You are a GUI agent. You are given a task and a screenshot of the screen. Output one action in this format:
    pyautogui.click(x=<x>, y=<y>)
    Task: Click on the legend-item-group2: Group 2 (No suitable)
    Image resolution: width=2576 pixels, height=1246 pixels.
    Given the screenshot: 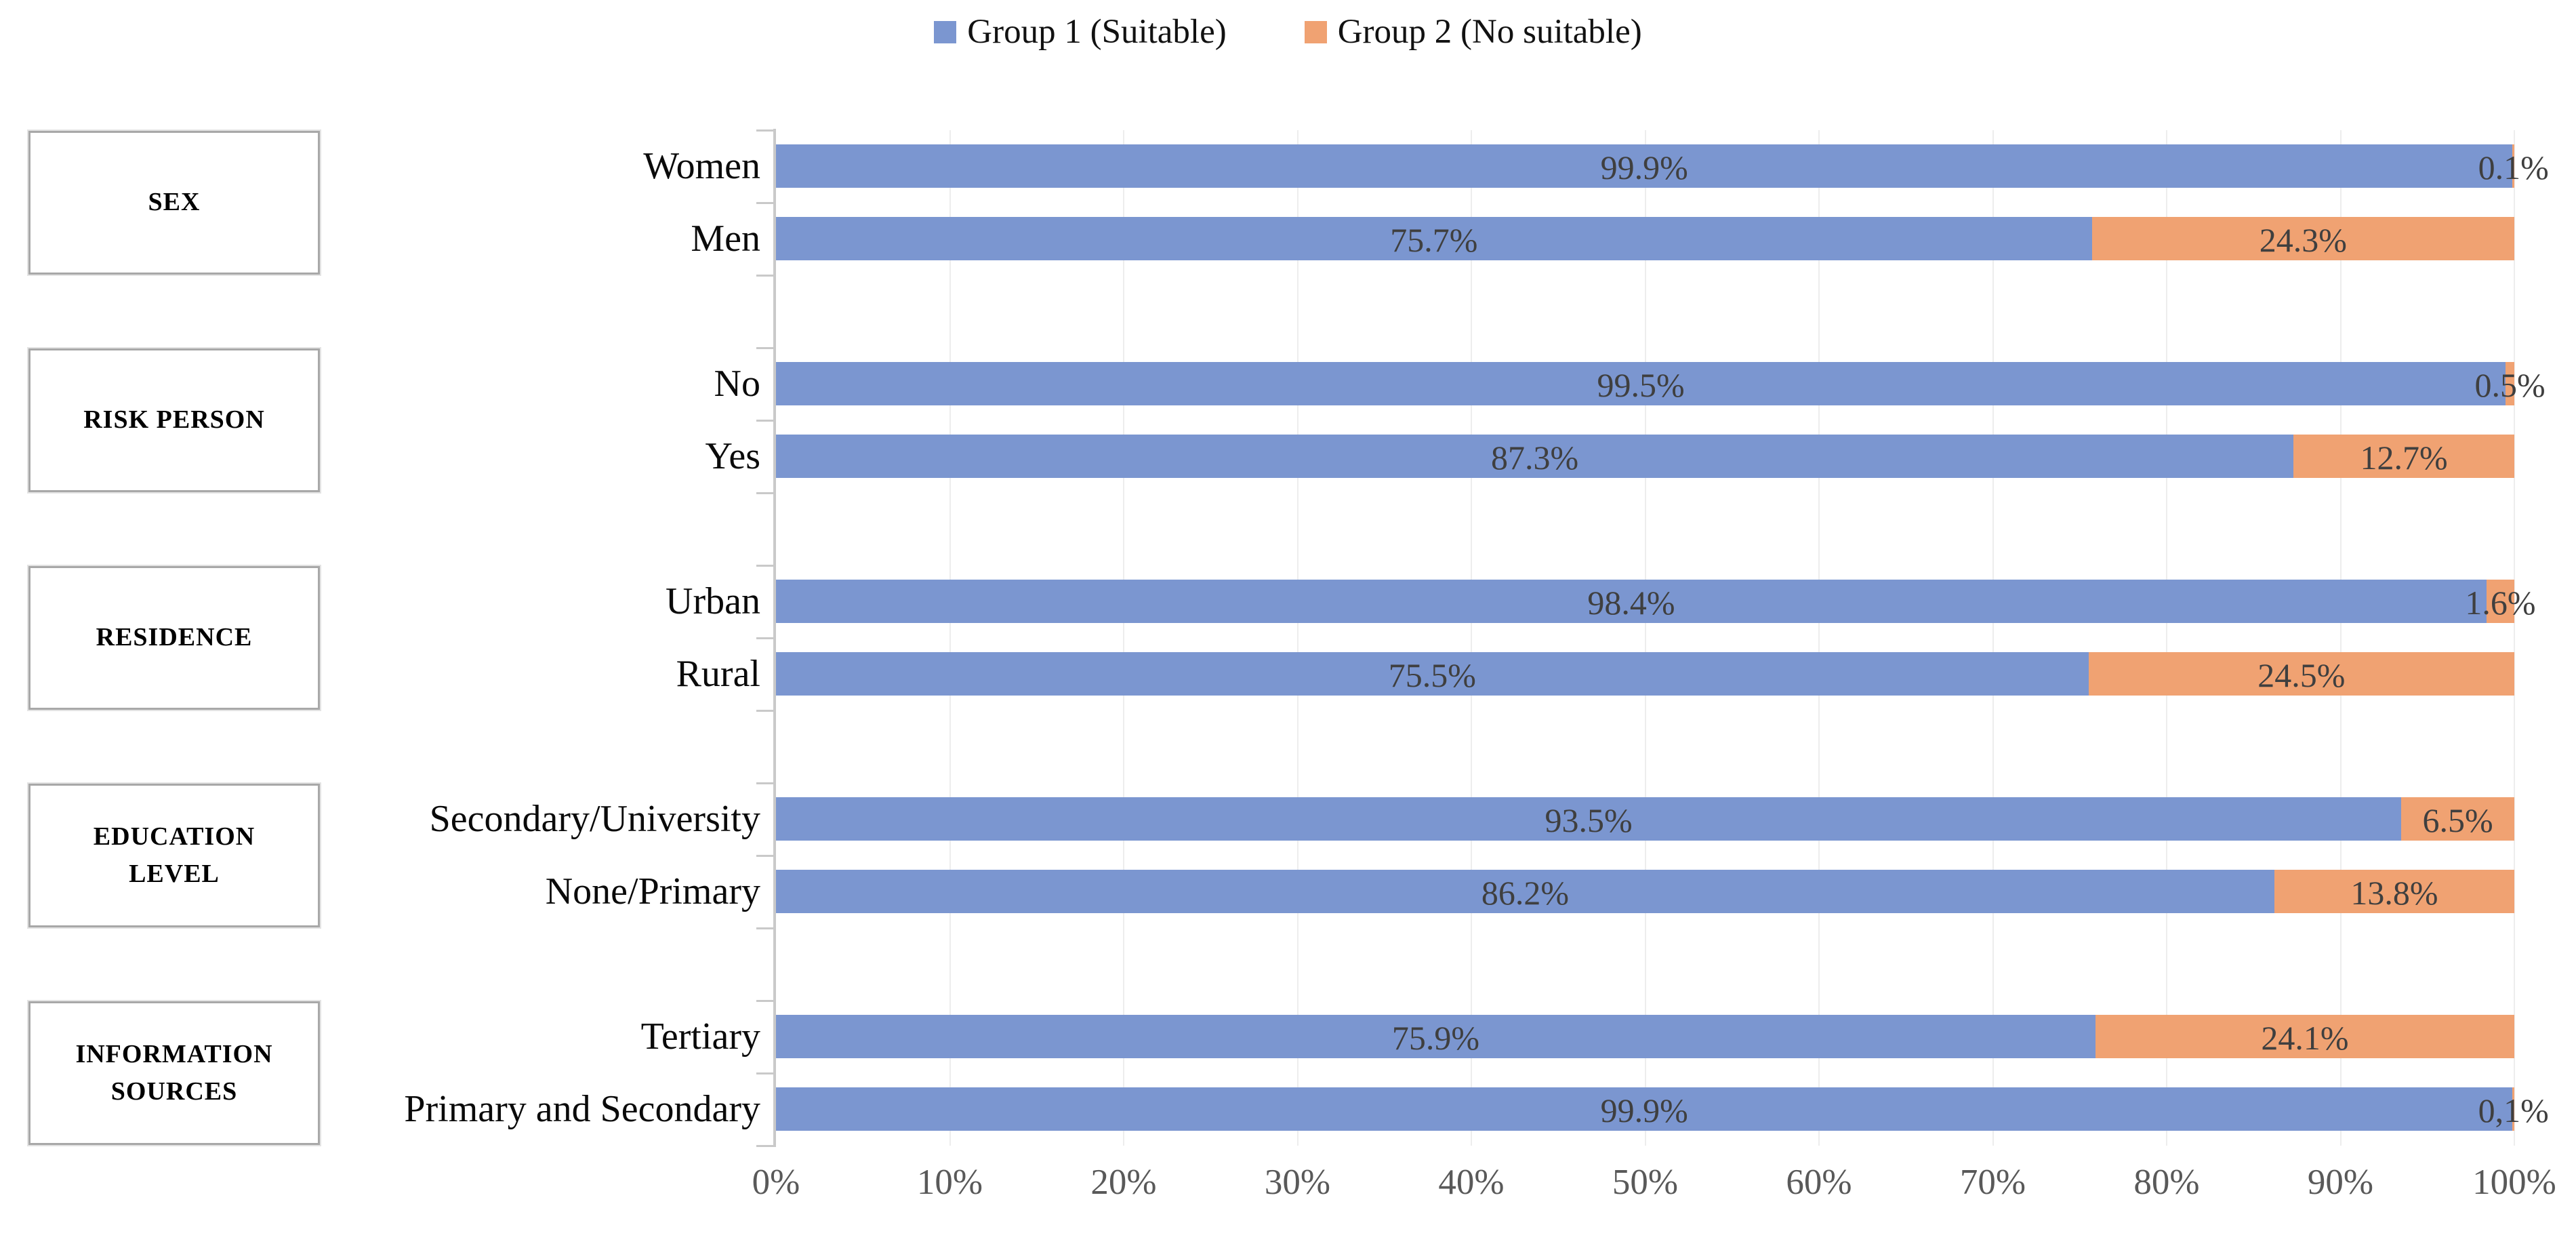 What is the action you would take?
    pyautogui.click(x=1473, y=32)
    